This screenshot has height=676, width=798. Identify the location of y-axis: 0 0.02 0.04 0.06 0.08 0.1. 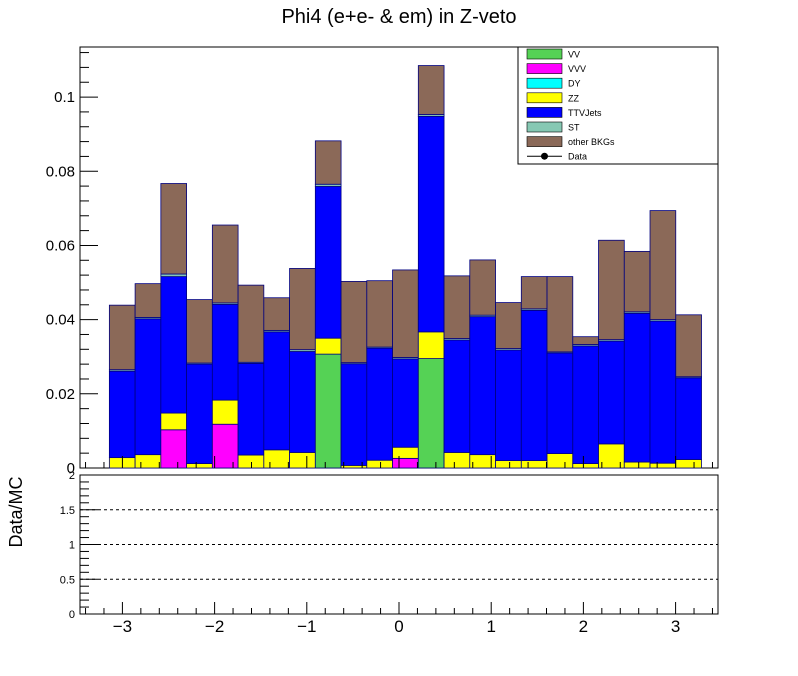
(72, 264).